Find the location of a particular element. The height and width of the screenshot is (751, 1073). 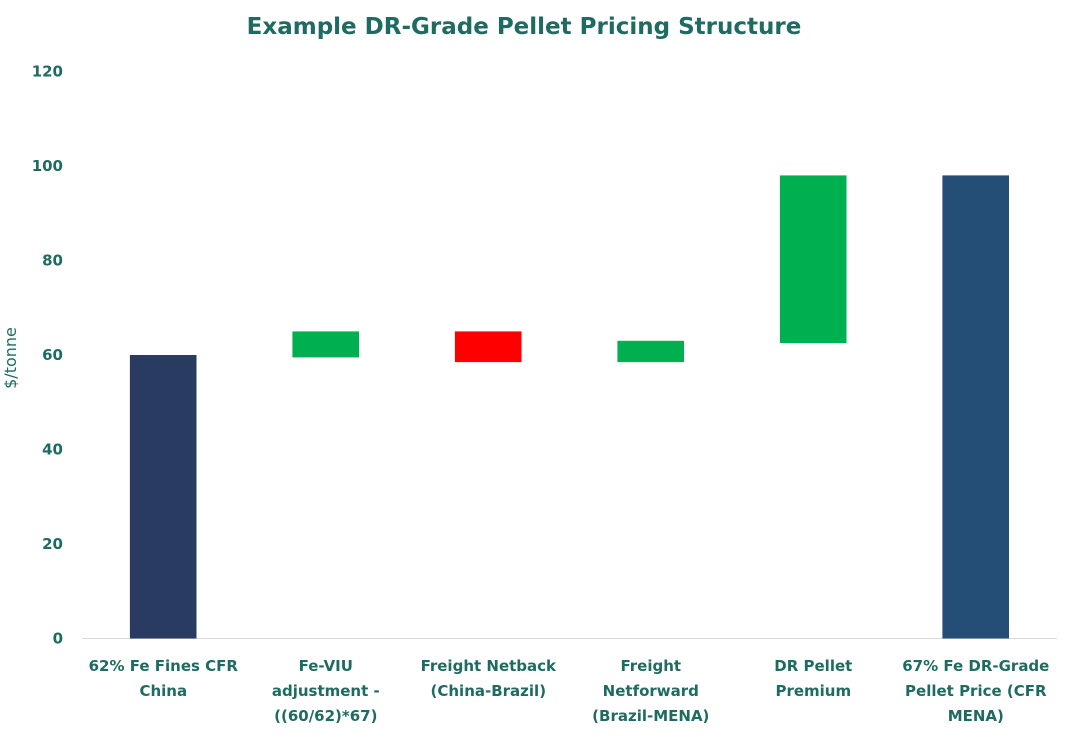

y-axis-label-group: $/tonne is located at coordinates (10, 358).